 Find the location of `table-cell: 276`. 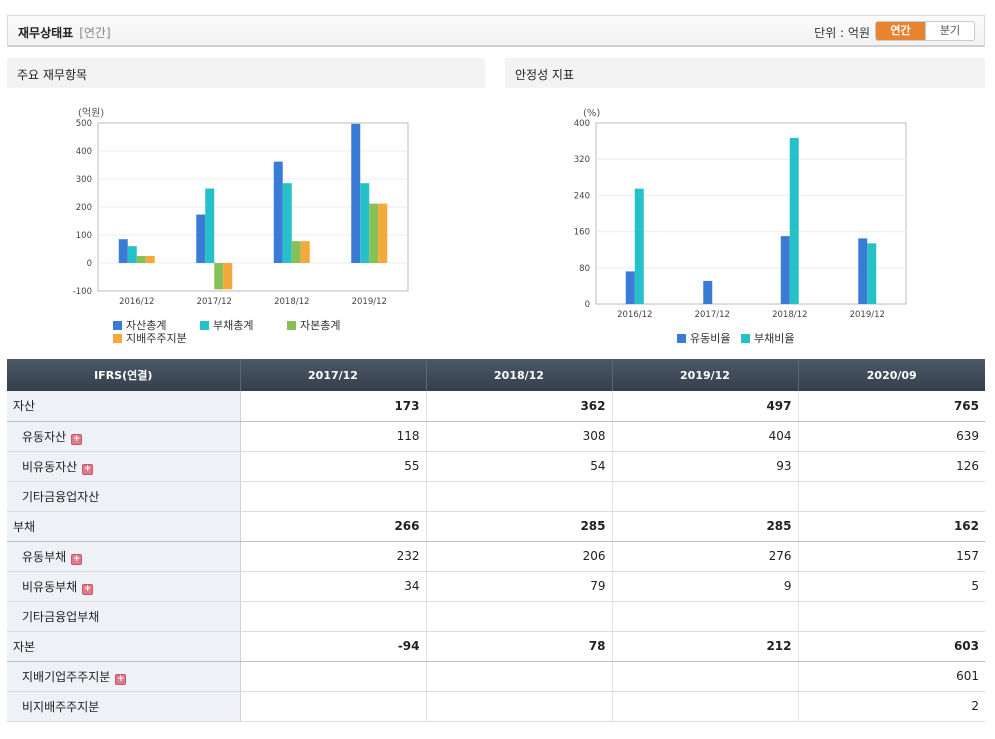

table-cell: 276 is located at coordinates (704, 556).